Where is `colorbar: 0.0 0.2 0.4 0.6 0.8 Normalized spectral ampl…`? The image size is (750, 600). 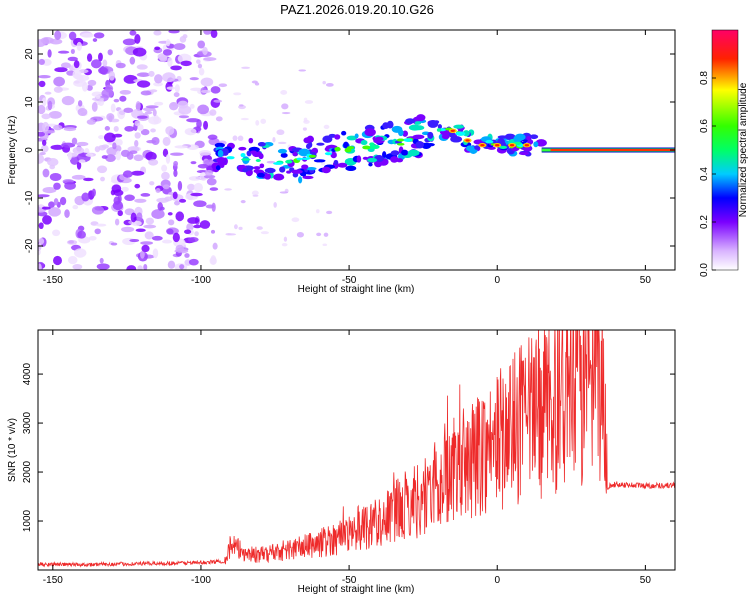 colorbar: 0.0 0.2 0.4 0.6 0.8 Normalized spectral ampl… is located at coordinates (724, 153).